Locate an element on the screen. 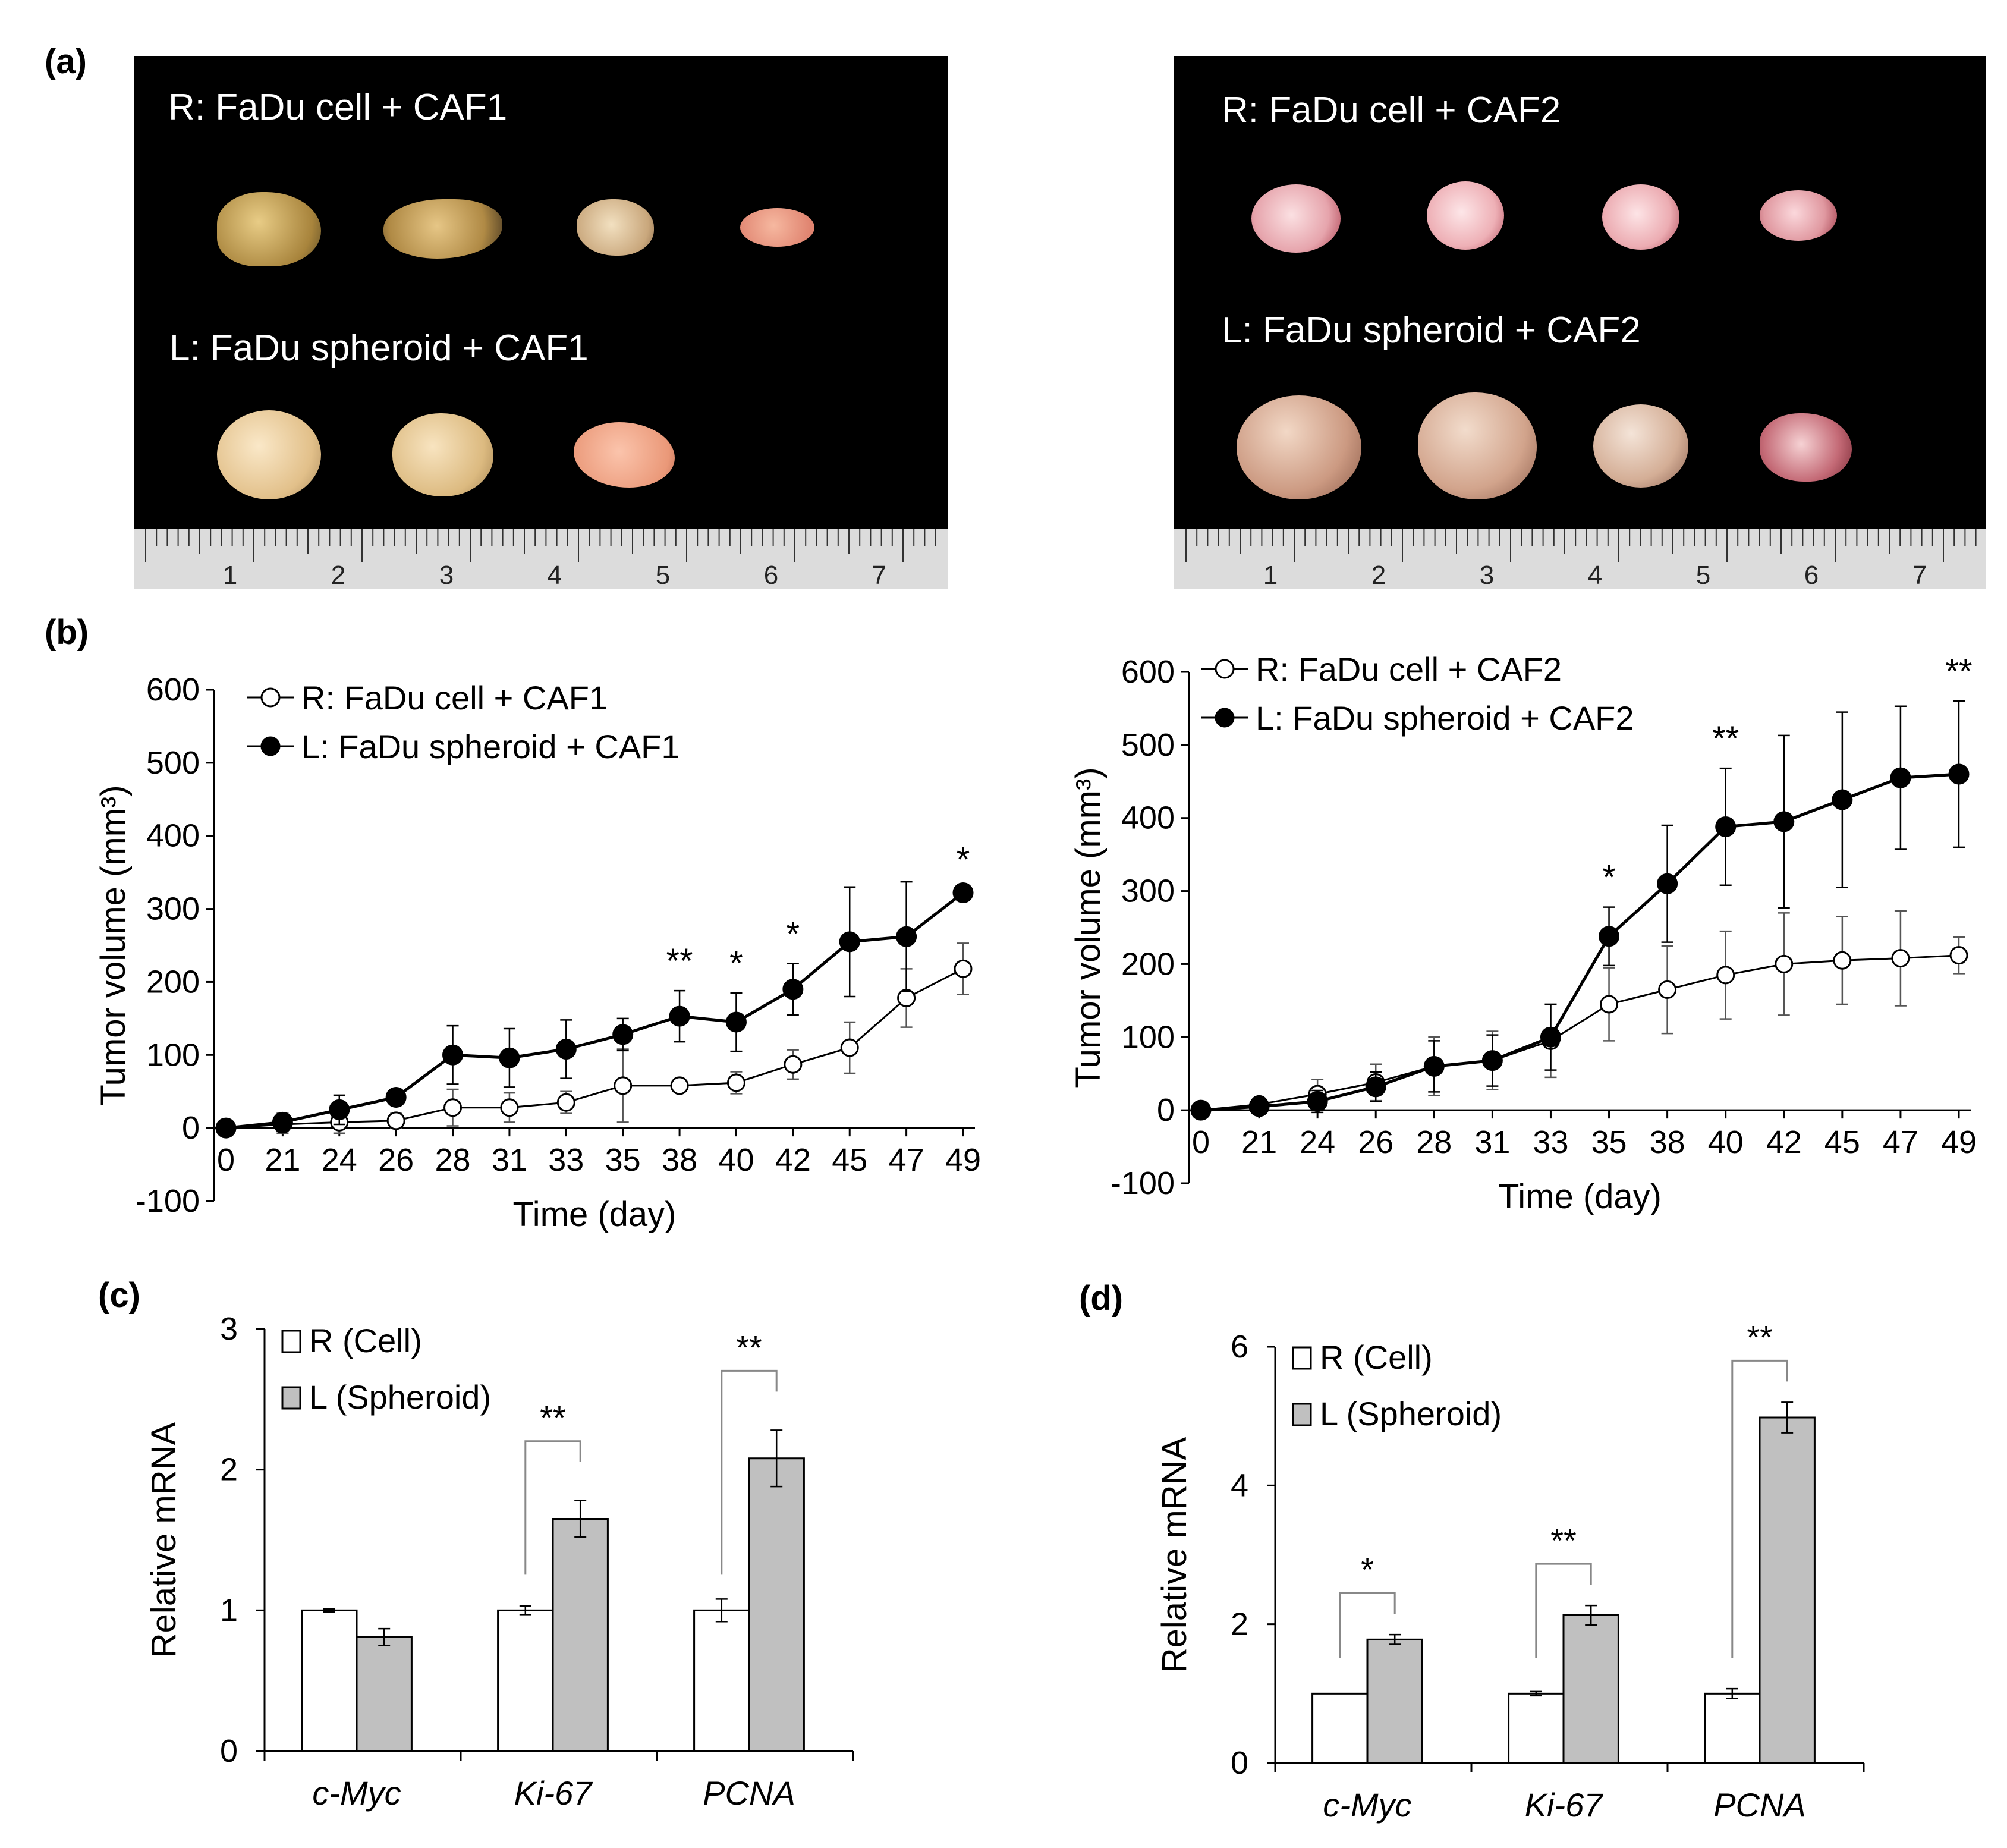 Image resolution: width=2007 pixels, height=1848 pixels. y-tick-label: -100 is located at coordinates (1143, 1183).